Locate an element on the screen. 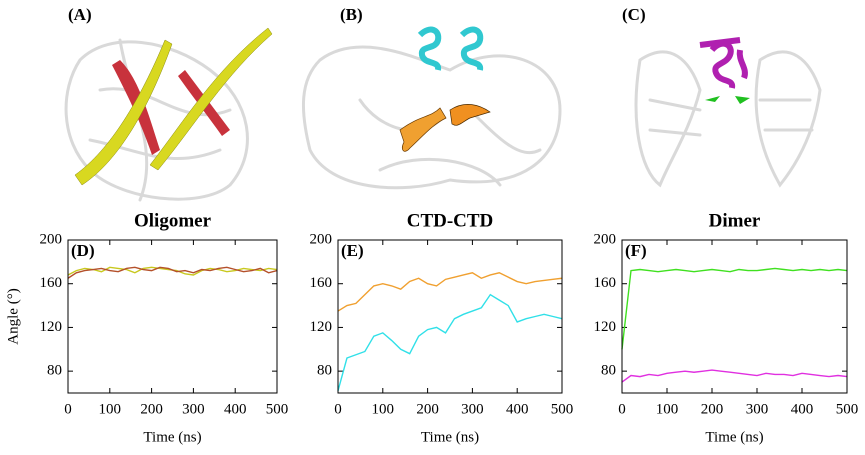 Image resolution: width=865 pixels, height=455 pixels. panel-label: (E) is located at coordinates (352, 250).